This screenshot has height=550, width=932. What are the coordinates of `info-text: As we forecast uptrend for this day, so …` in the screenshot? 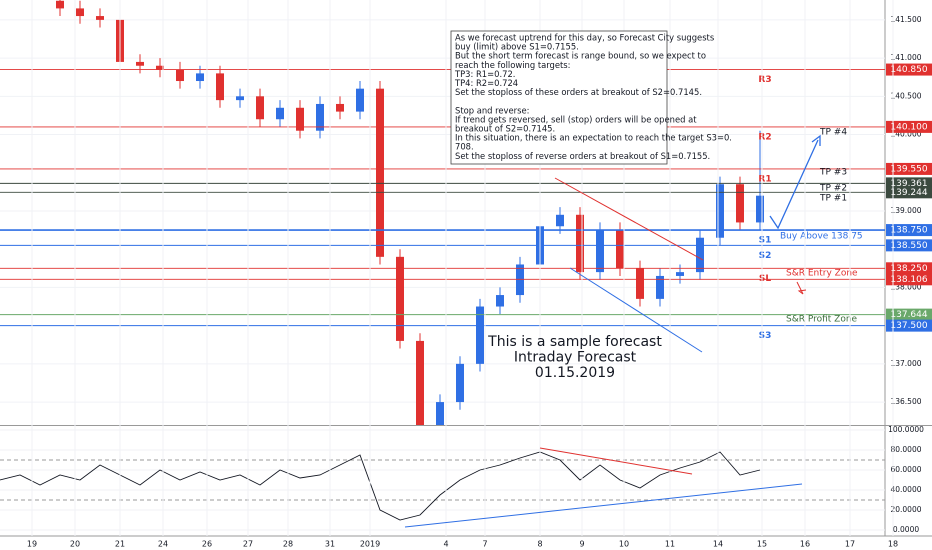 It's located at (593, 97).